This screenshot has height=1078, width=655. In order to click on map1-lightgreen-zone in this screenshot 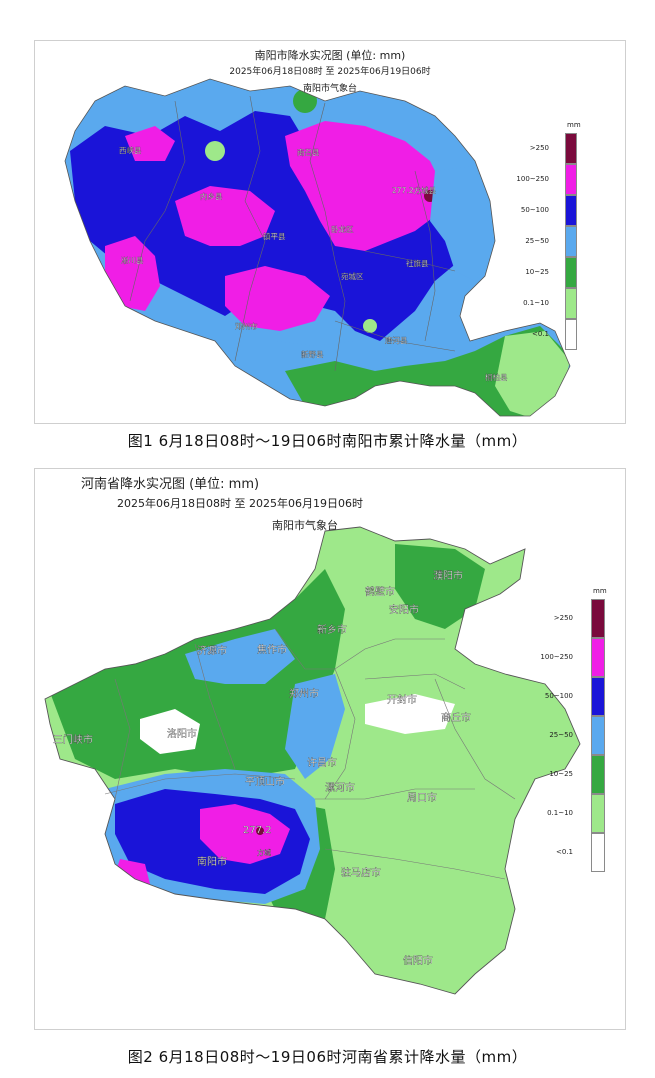, I will do `click(532, 373)`.